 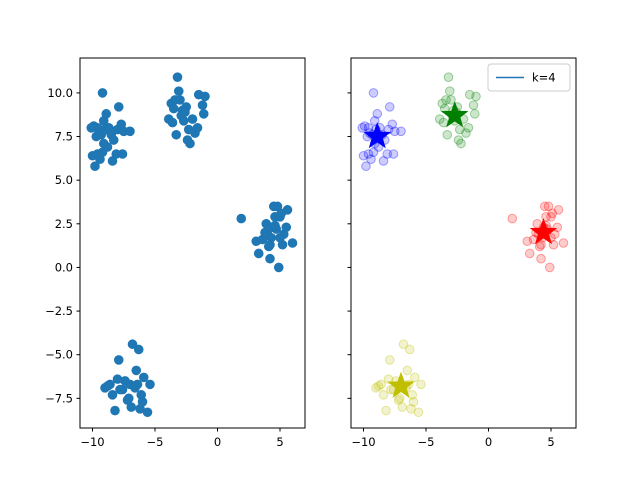 I want to click on y-tick-label: −7.5, so click(x=59, y=398).